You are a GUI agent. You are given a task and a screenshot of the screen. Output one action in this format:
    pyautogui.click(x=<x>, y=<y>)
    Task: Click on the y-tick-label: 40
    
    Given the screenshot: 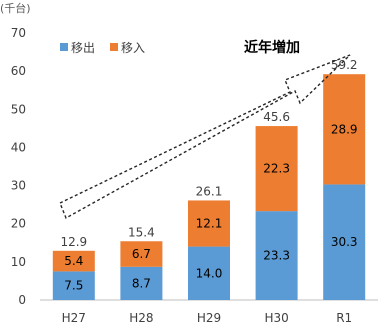 What is the action you would take?
    pyautogui.click(x=18, y=147)
    